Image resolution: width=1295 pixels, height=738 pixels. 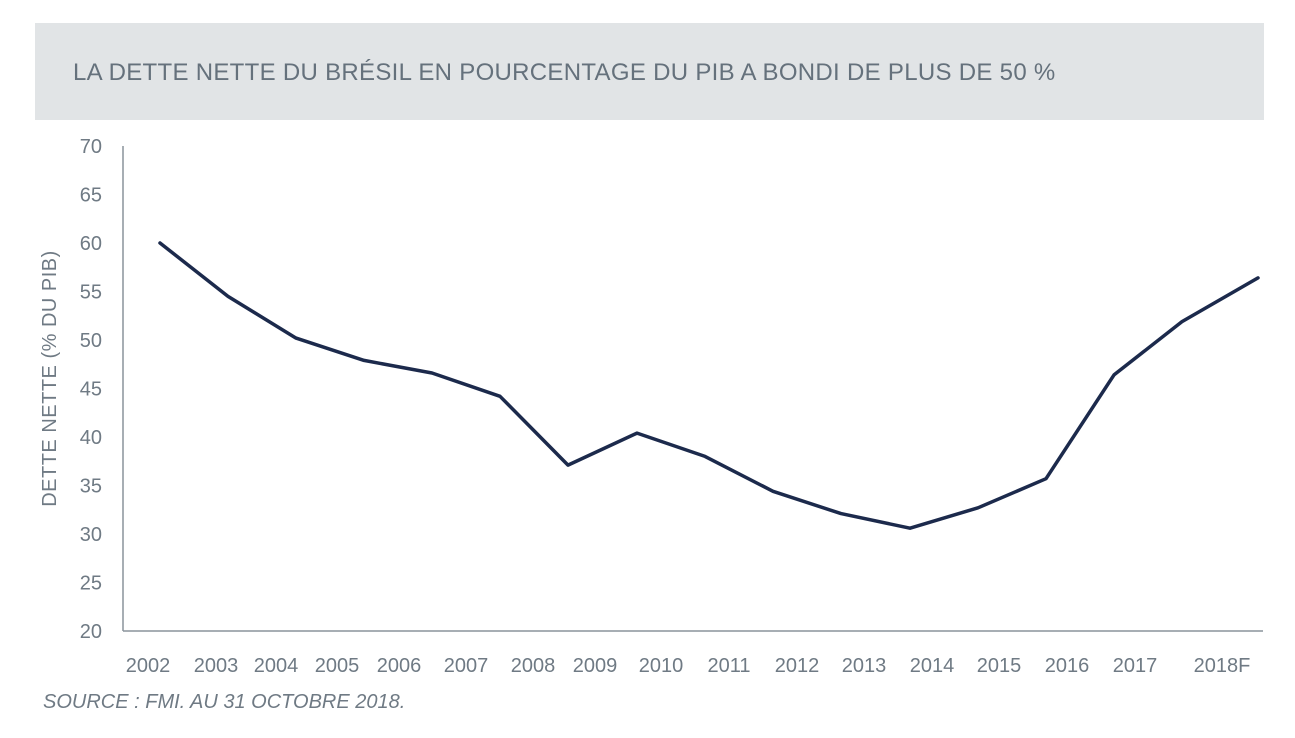 I want to click on x-tick-label: 2003, so click(x=216, y=666).